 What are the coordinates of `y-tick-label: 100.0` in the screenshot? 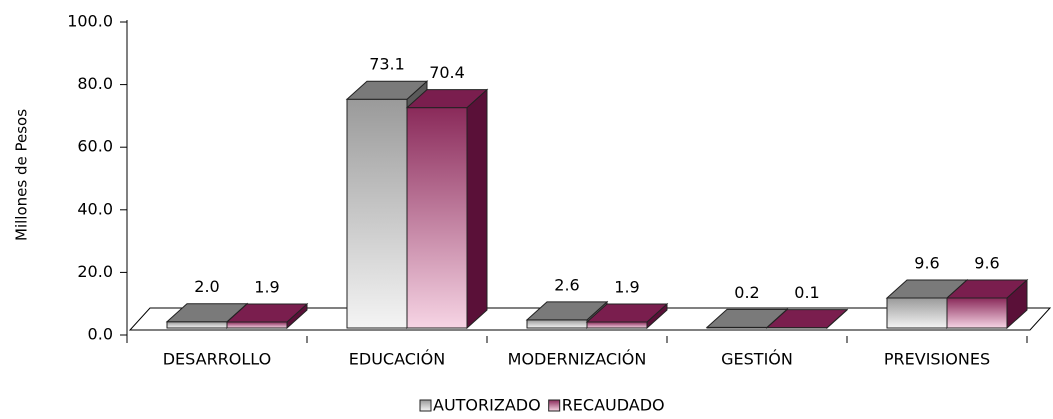 It's located at (90, 21).